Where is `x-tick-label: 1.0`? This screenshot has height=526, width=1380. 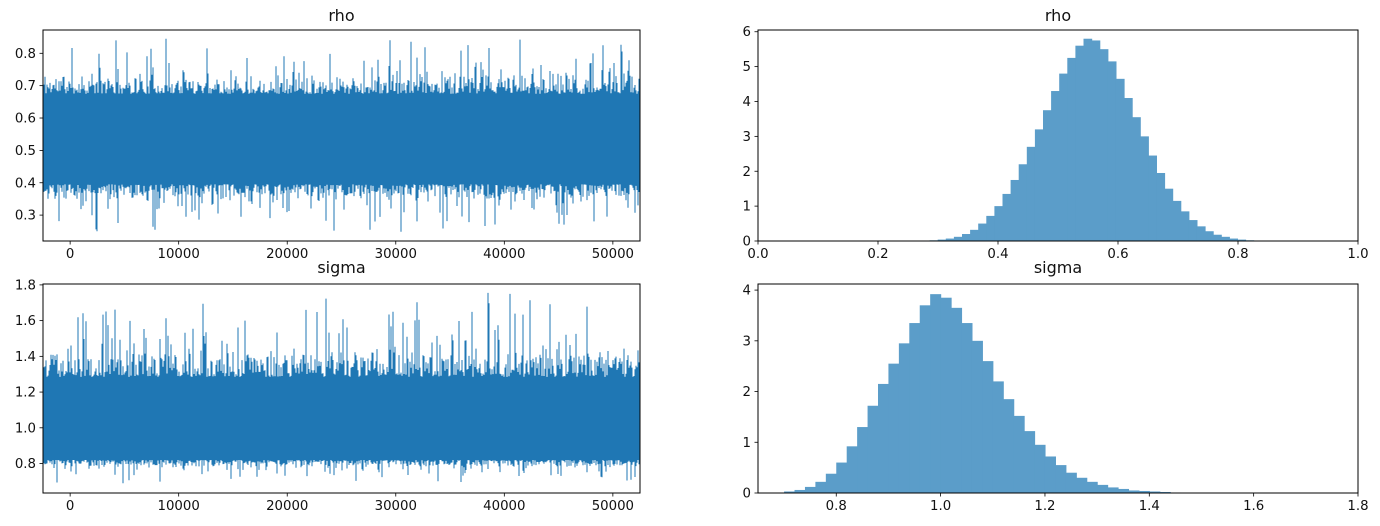 x-tick-label: 1.0 is located at coordinates (1357, 254).